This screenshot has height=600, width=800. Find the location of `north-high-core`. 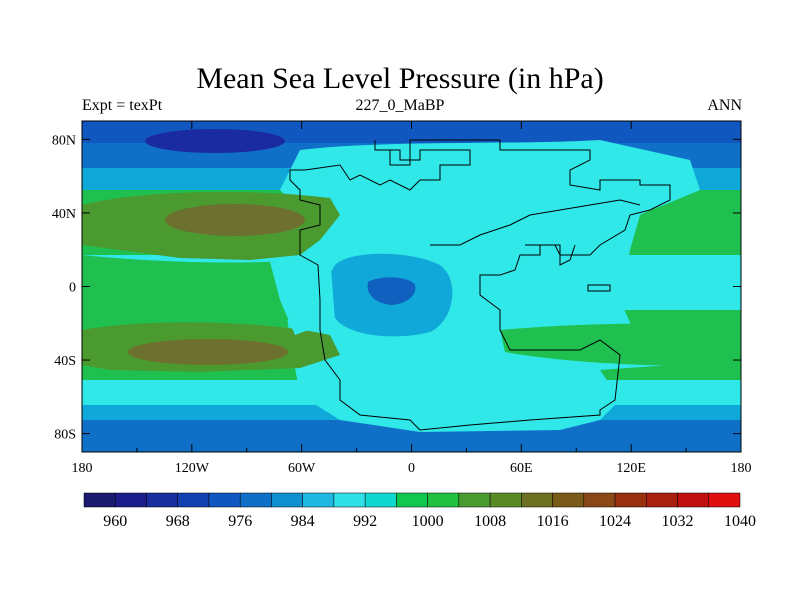

north-high-core is located at coordinates (235, 220).